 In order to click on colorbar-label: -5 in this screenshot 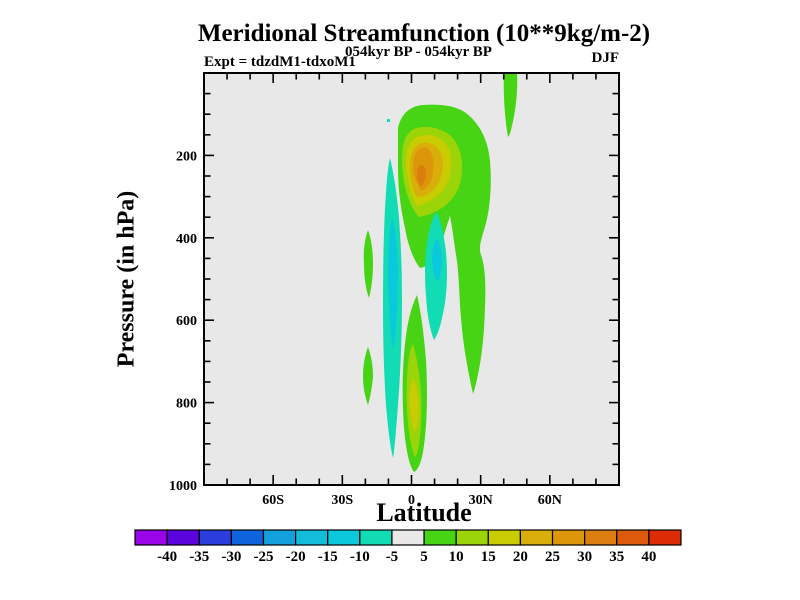, I will do `click(392, 557)`.